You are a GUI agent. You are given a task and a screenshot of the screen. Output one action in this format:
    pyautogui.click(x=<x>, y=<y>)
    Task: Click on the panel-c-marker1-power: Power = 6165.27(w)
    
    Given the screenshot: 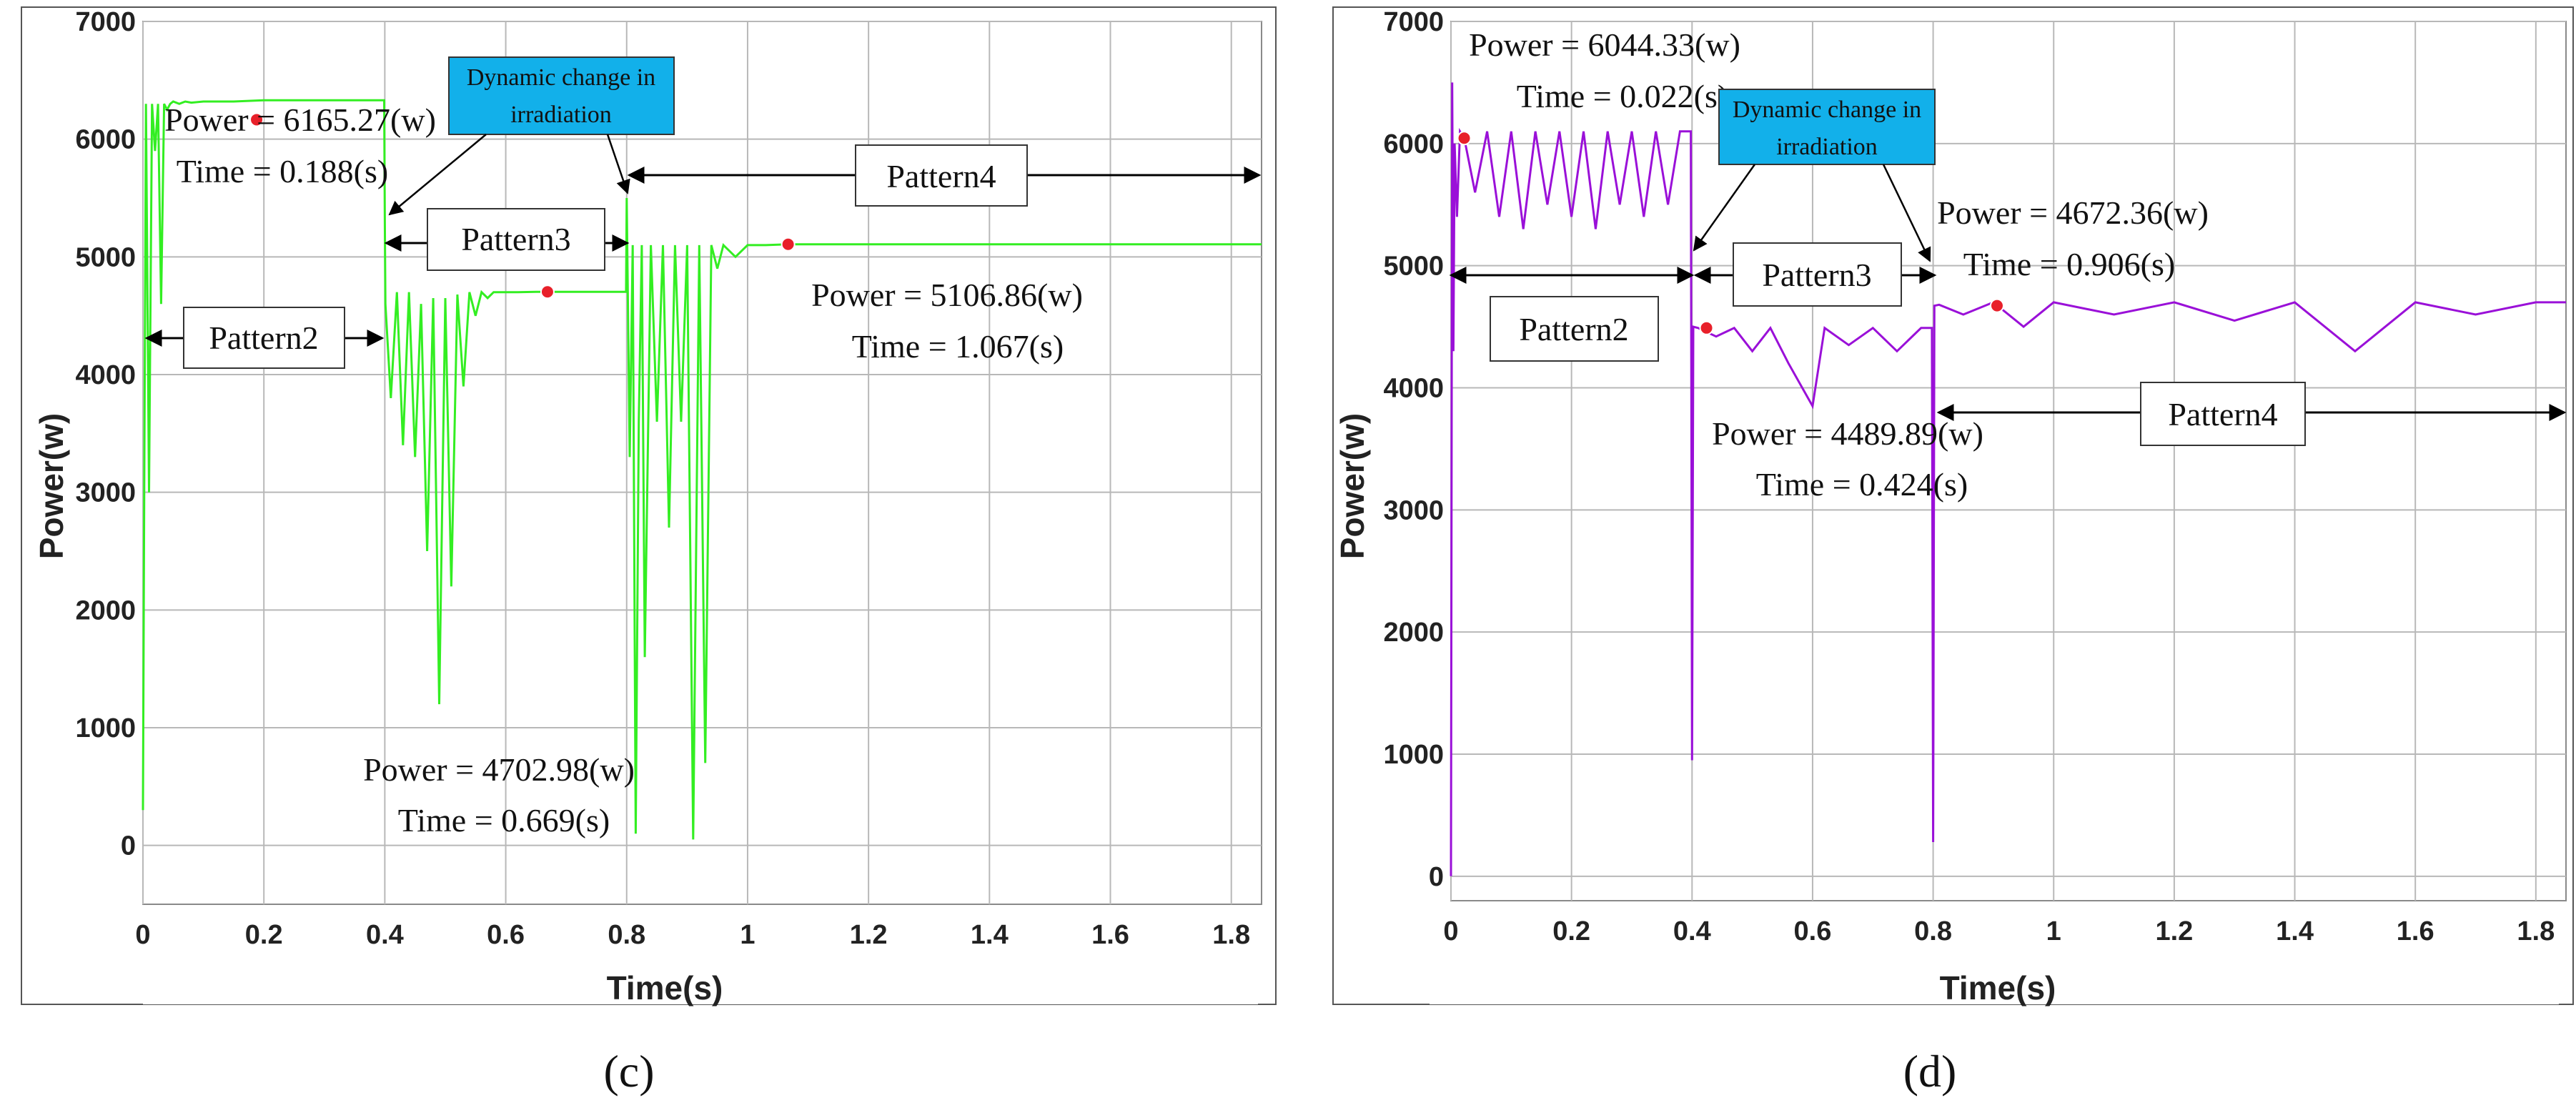 What is the action you would take?
    pyautogui.click(x=300, y=120)
    